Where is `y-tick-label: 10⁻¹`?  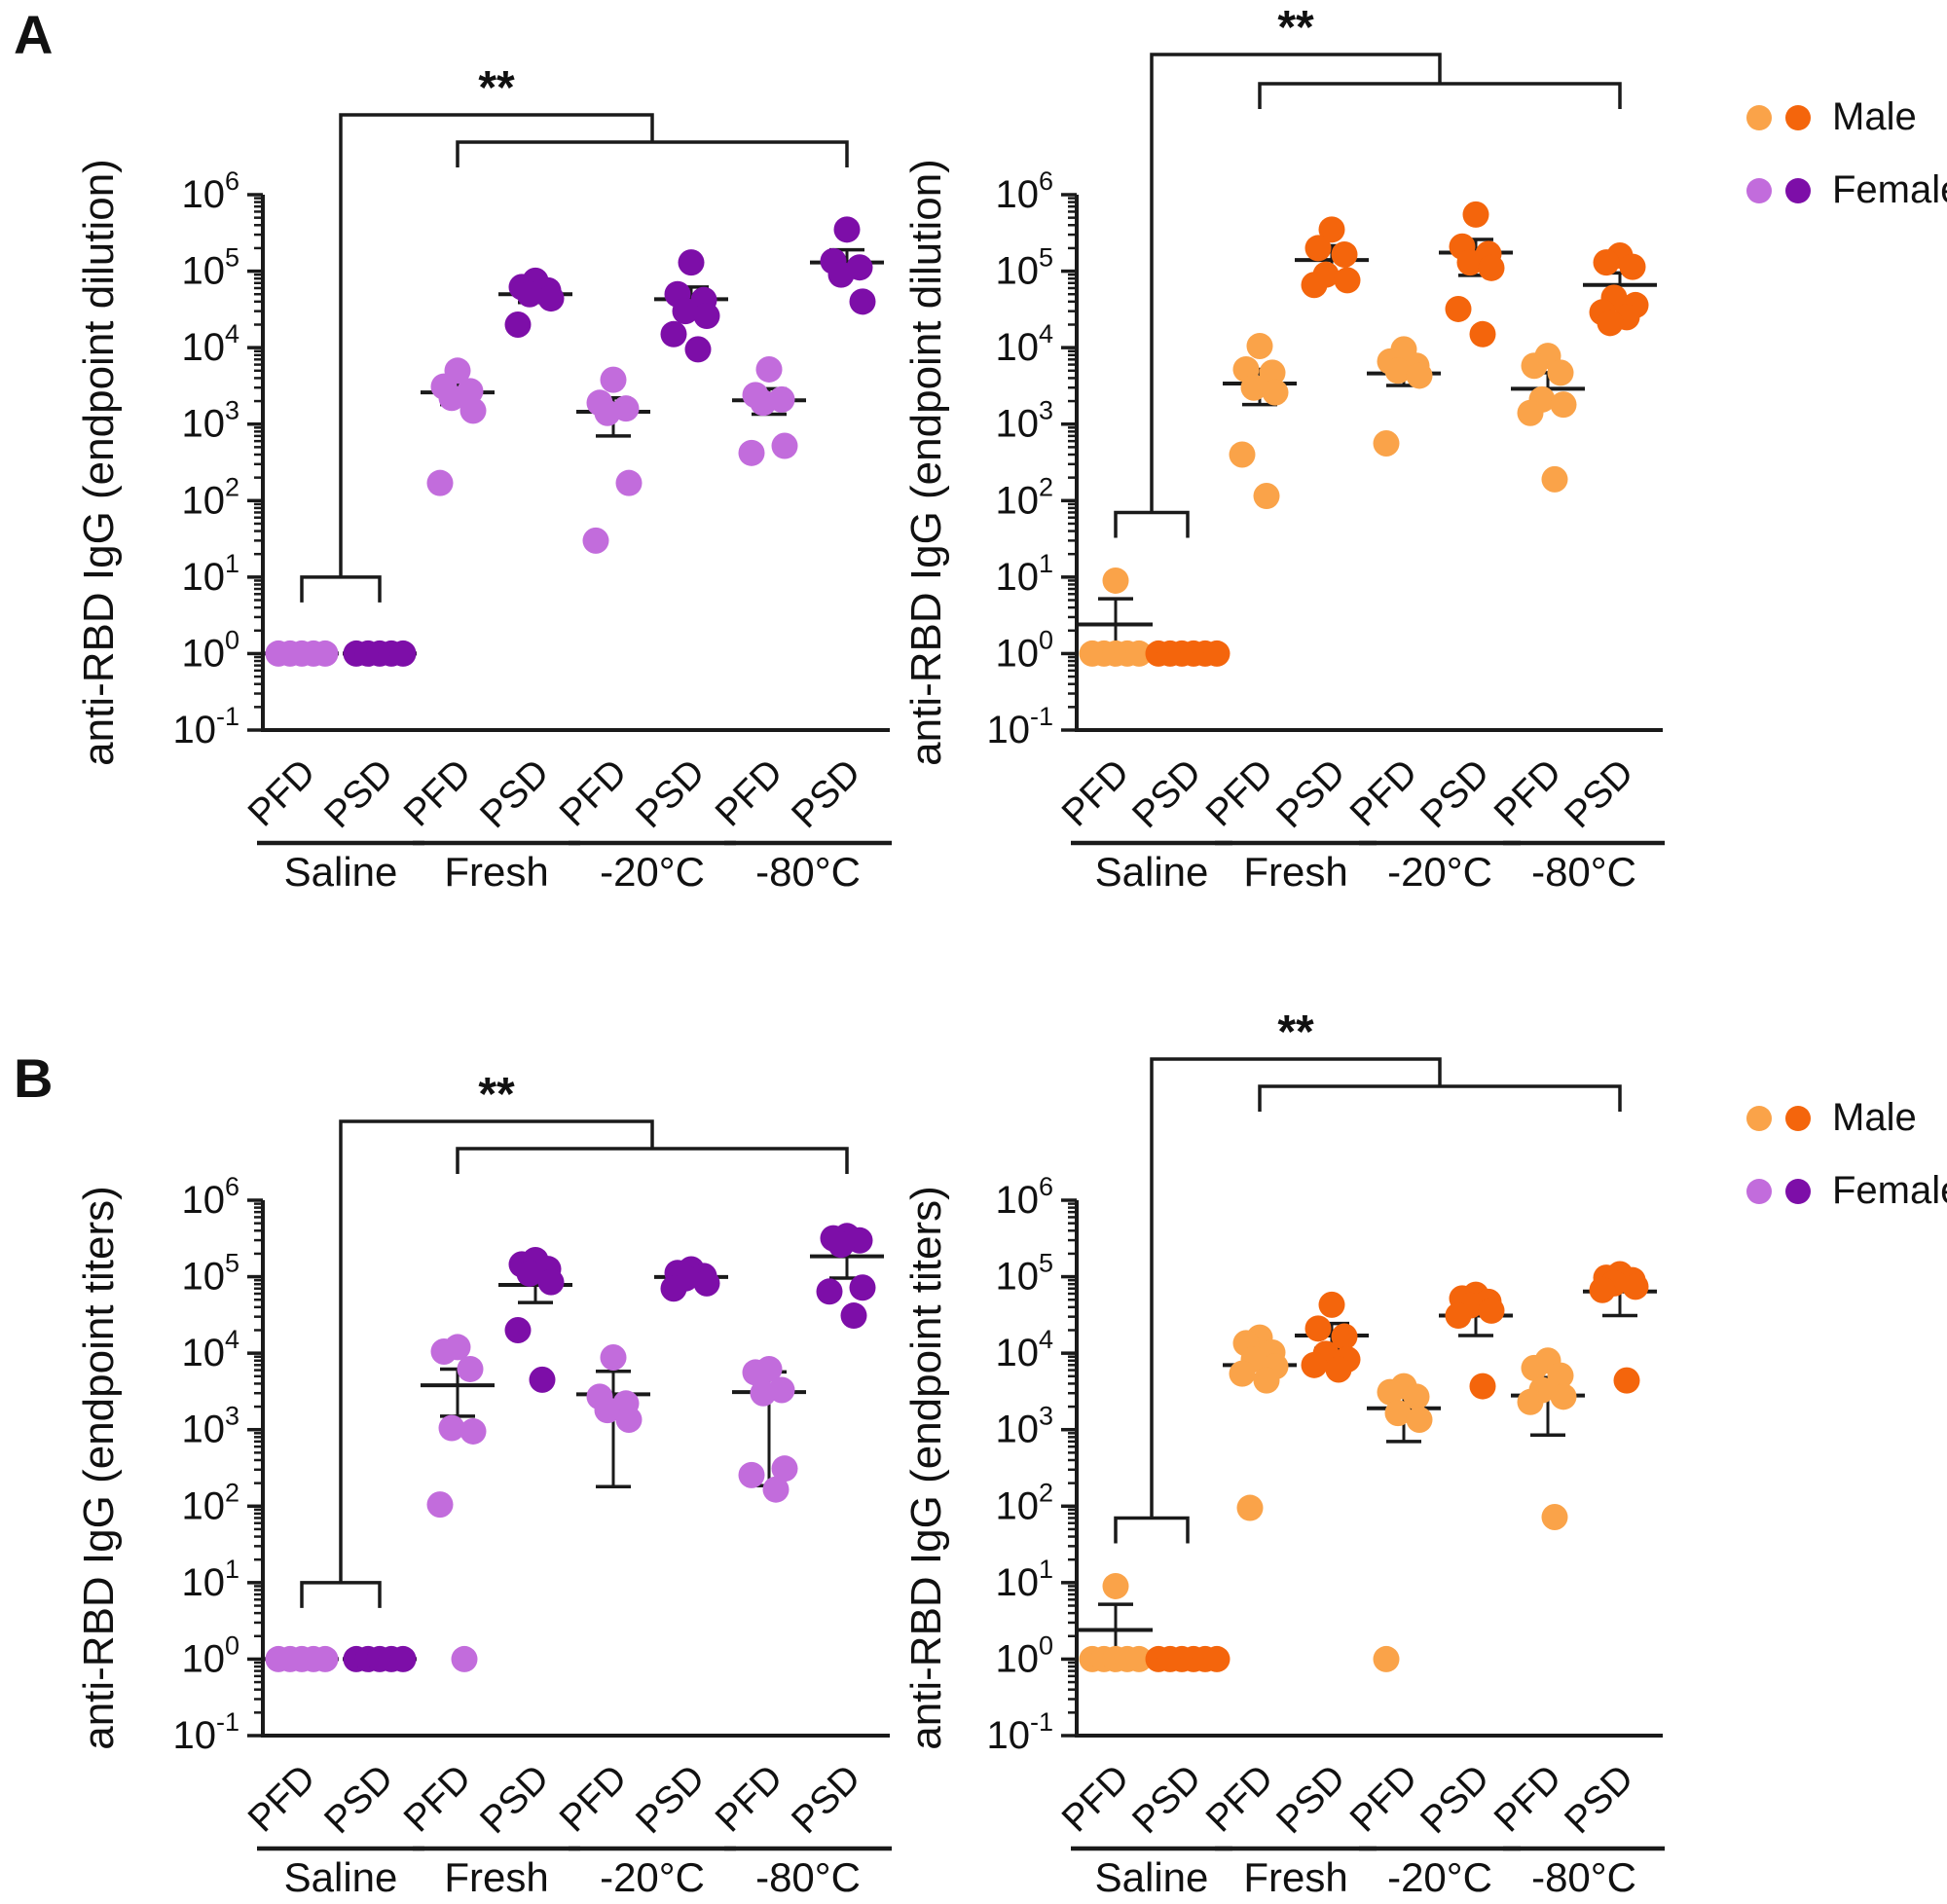 y-tick-label: 10⁻¹ is located at coordinates (205, 726).